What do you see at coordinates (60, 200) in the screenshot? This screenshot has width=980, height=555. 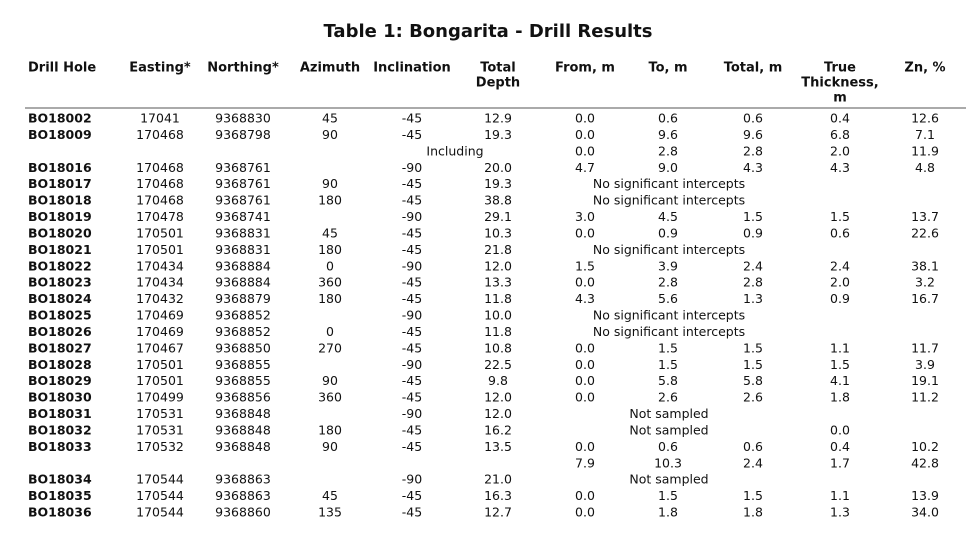 I see `drill-hole: BO18018` at bounding box center [60, 200].